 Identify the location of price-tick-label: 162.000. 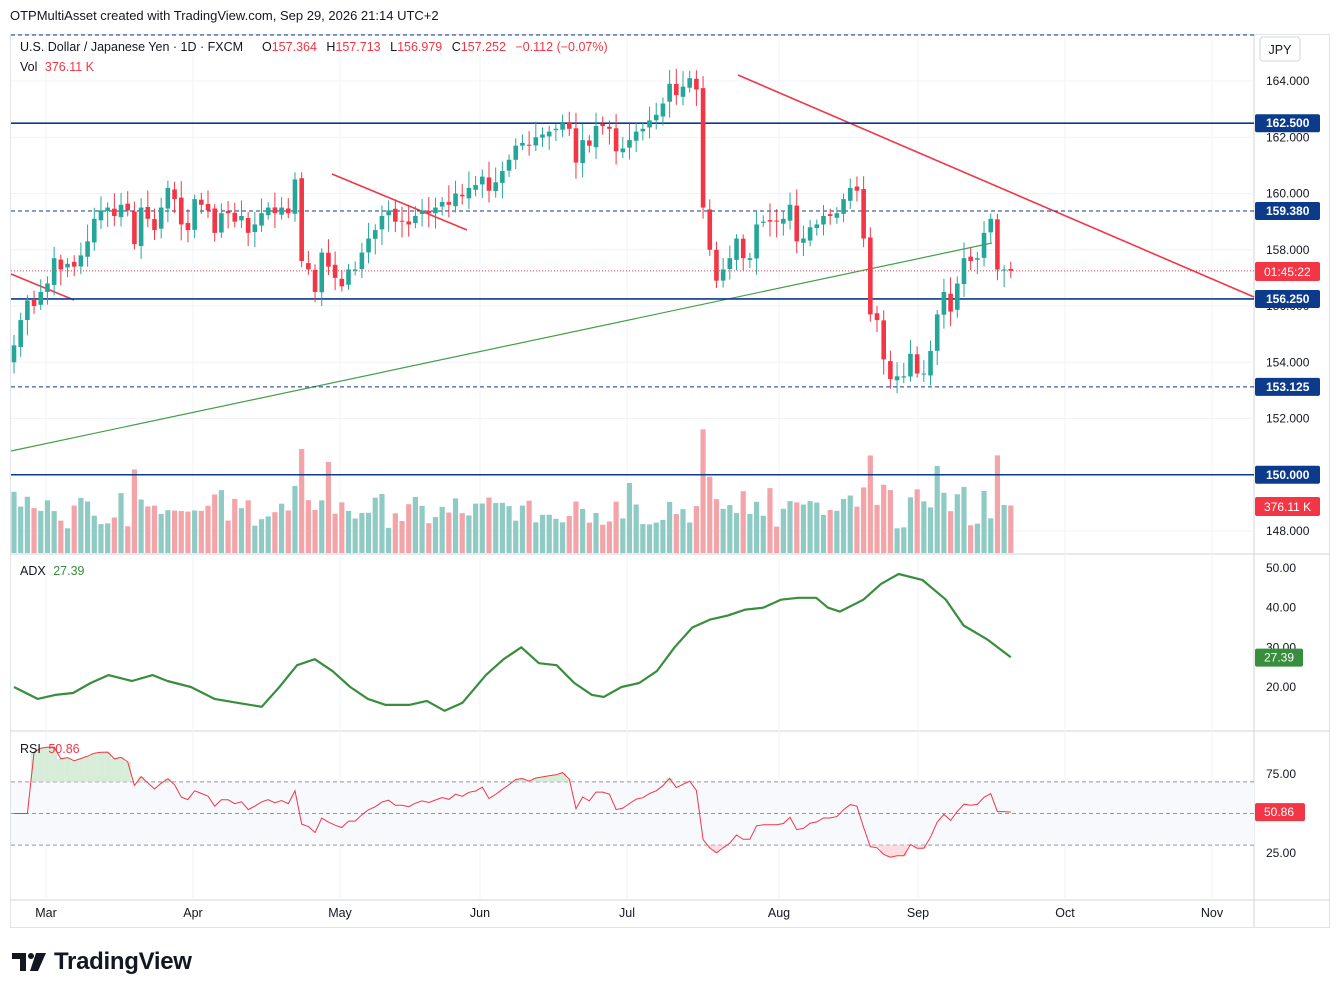
(1288, 137).